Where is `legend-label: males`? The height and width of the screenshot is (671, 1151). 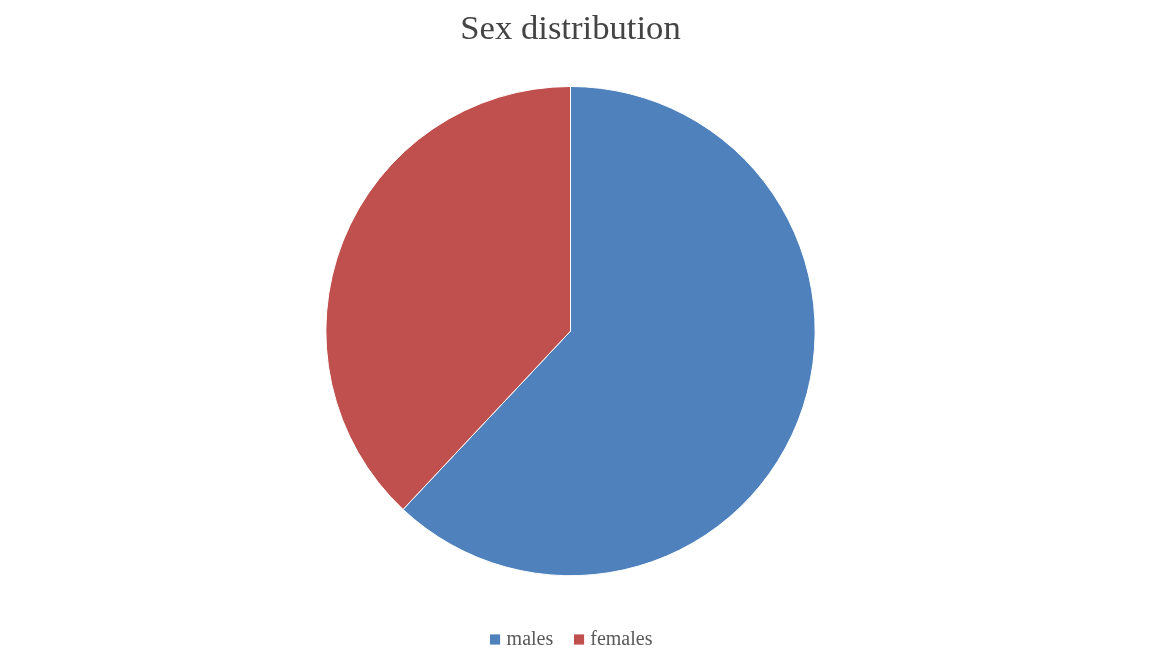 legend-label: males is located at coordinates (530, 638).